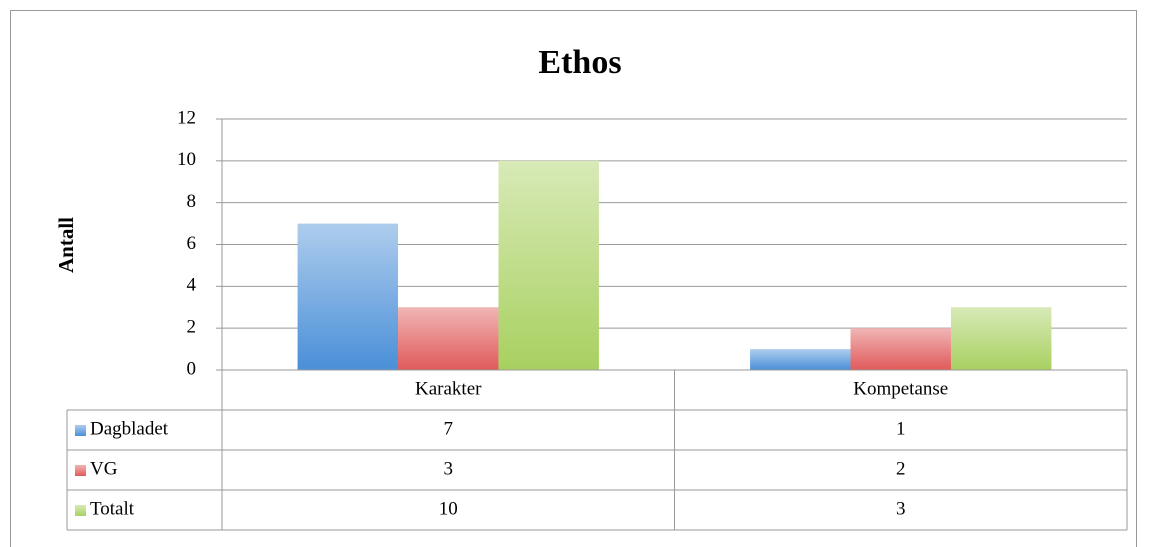 The width and height of the screenshot is (1150, 547). Describe the element at coordinates (192, 243) in the screenshot. I see `y-tick-label: 6` at that location.